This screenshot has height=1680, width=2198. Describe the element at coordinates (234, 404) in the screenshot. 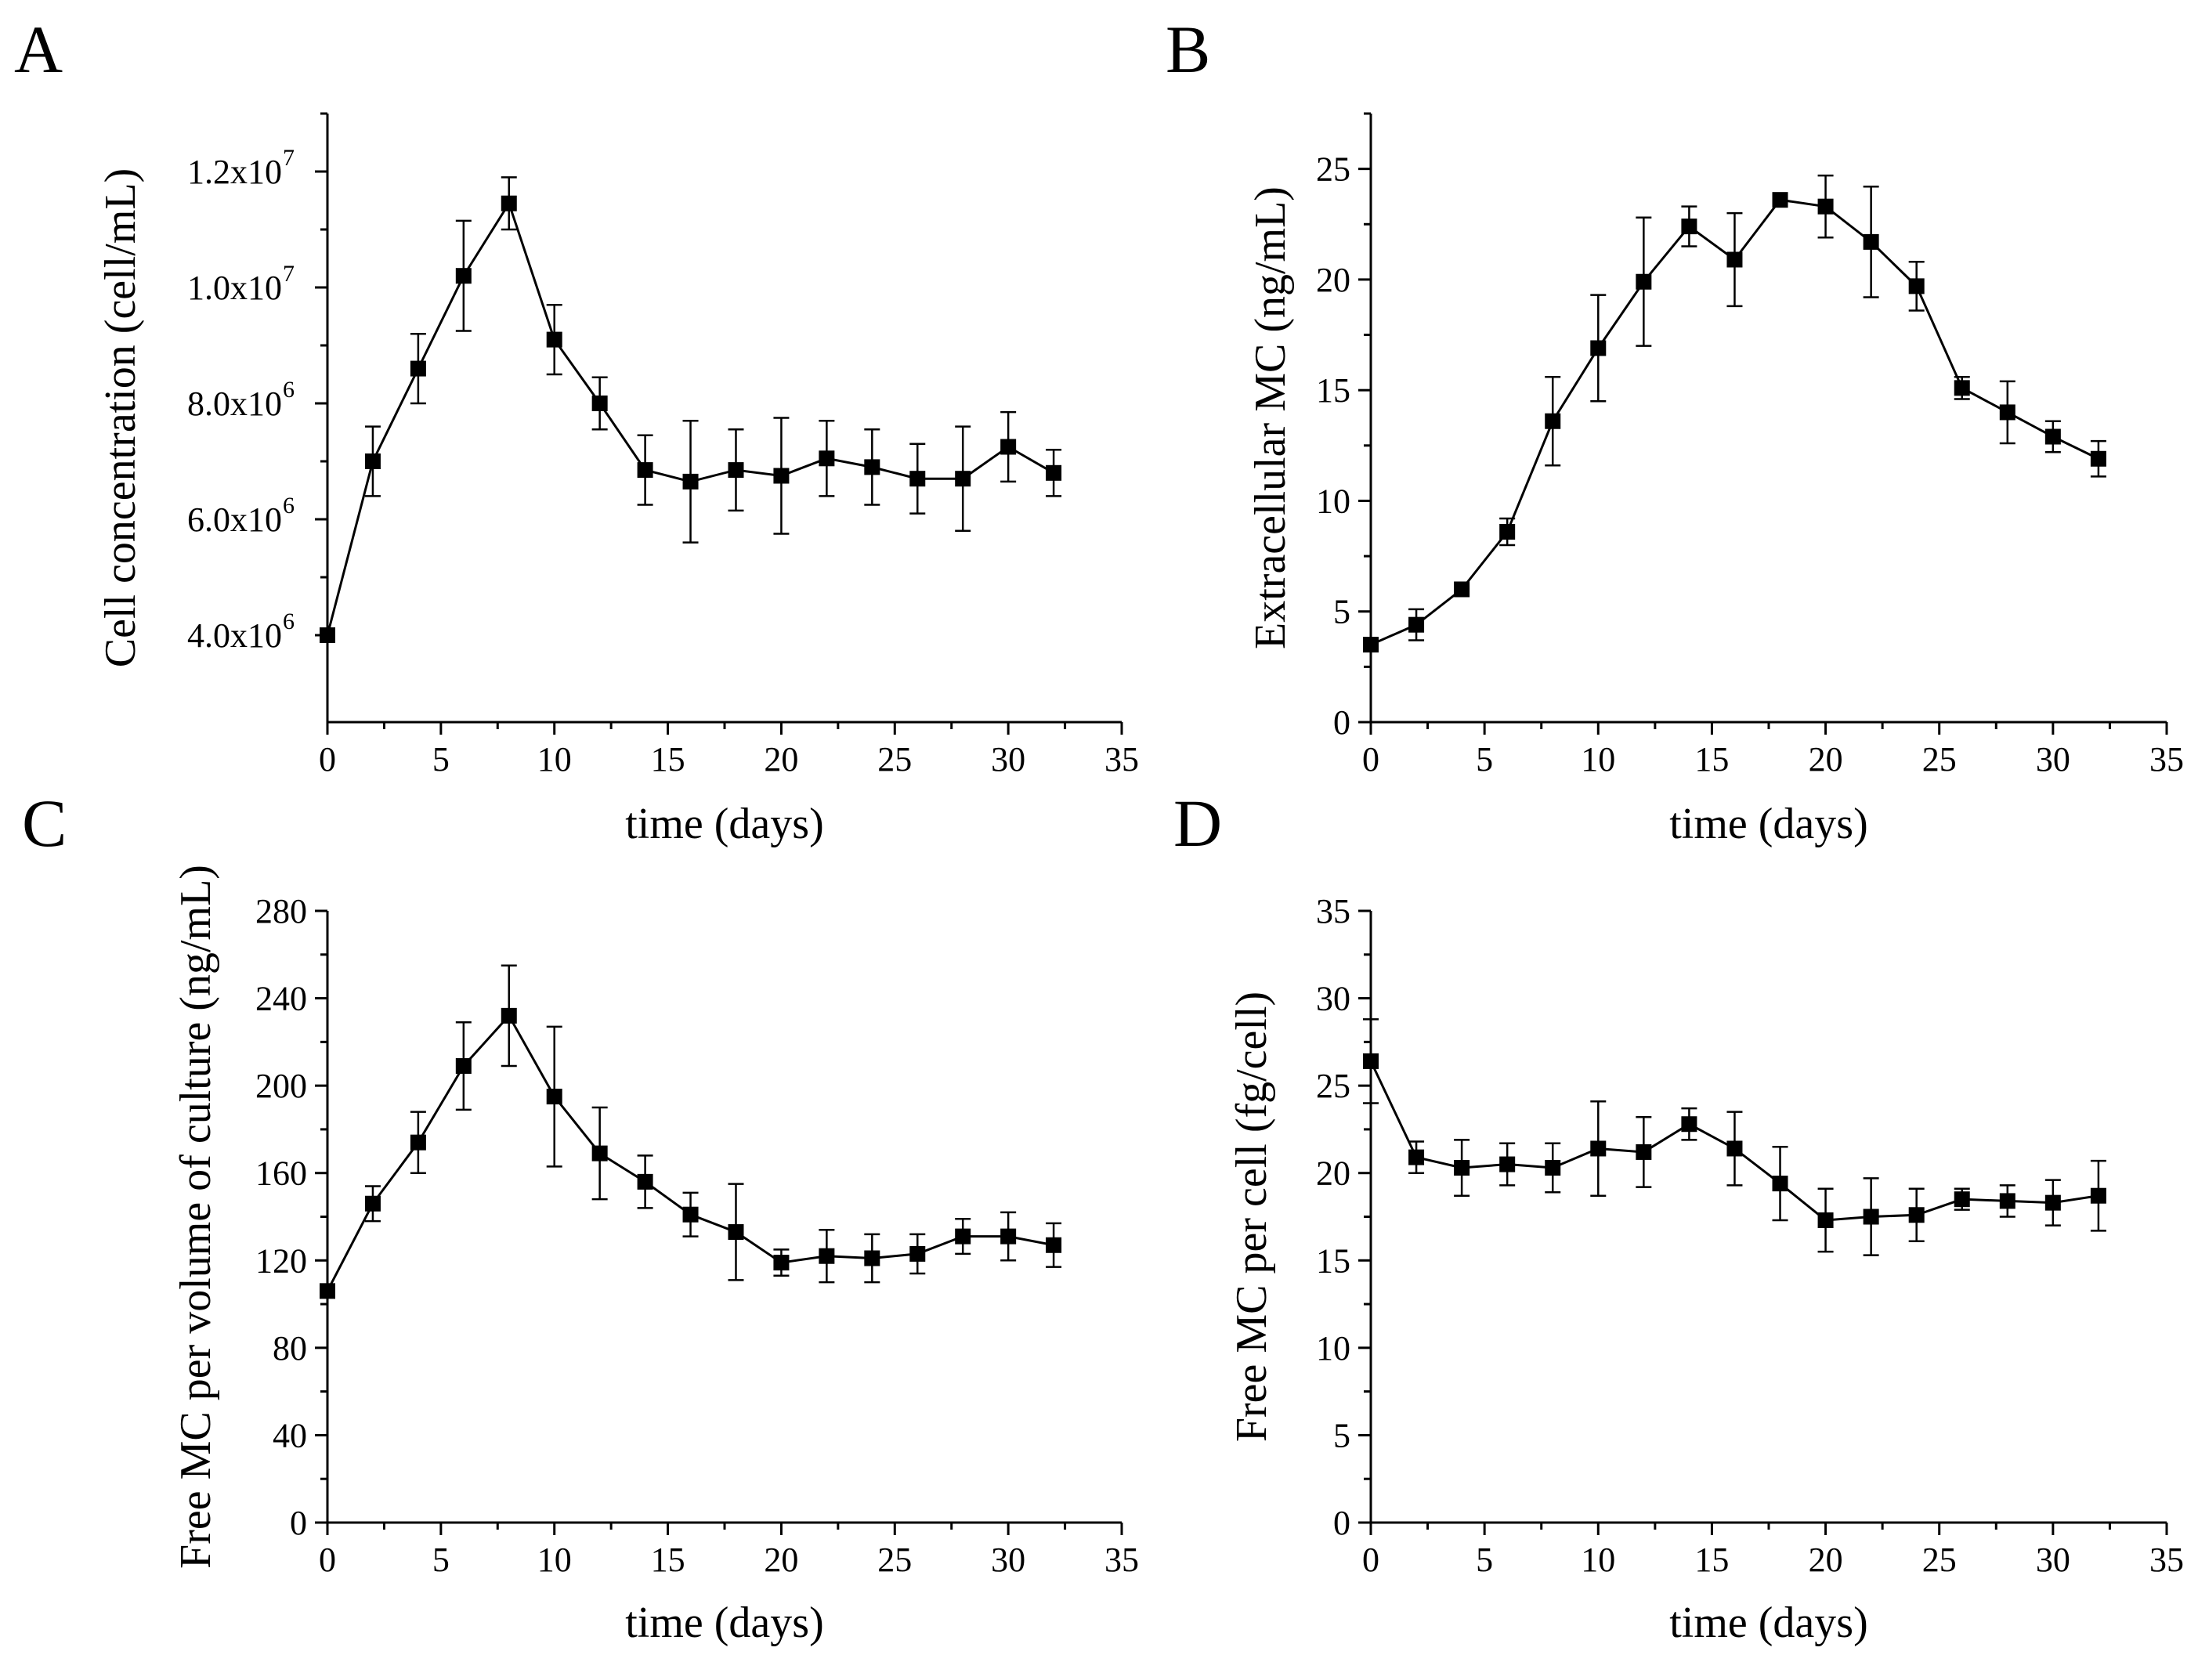

I see `y-tick-label: 8.0x10` at that location.